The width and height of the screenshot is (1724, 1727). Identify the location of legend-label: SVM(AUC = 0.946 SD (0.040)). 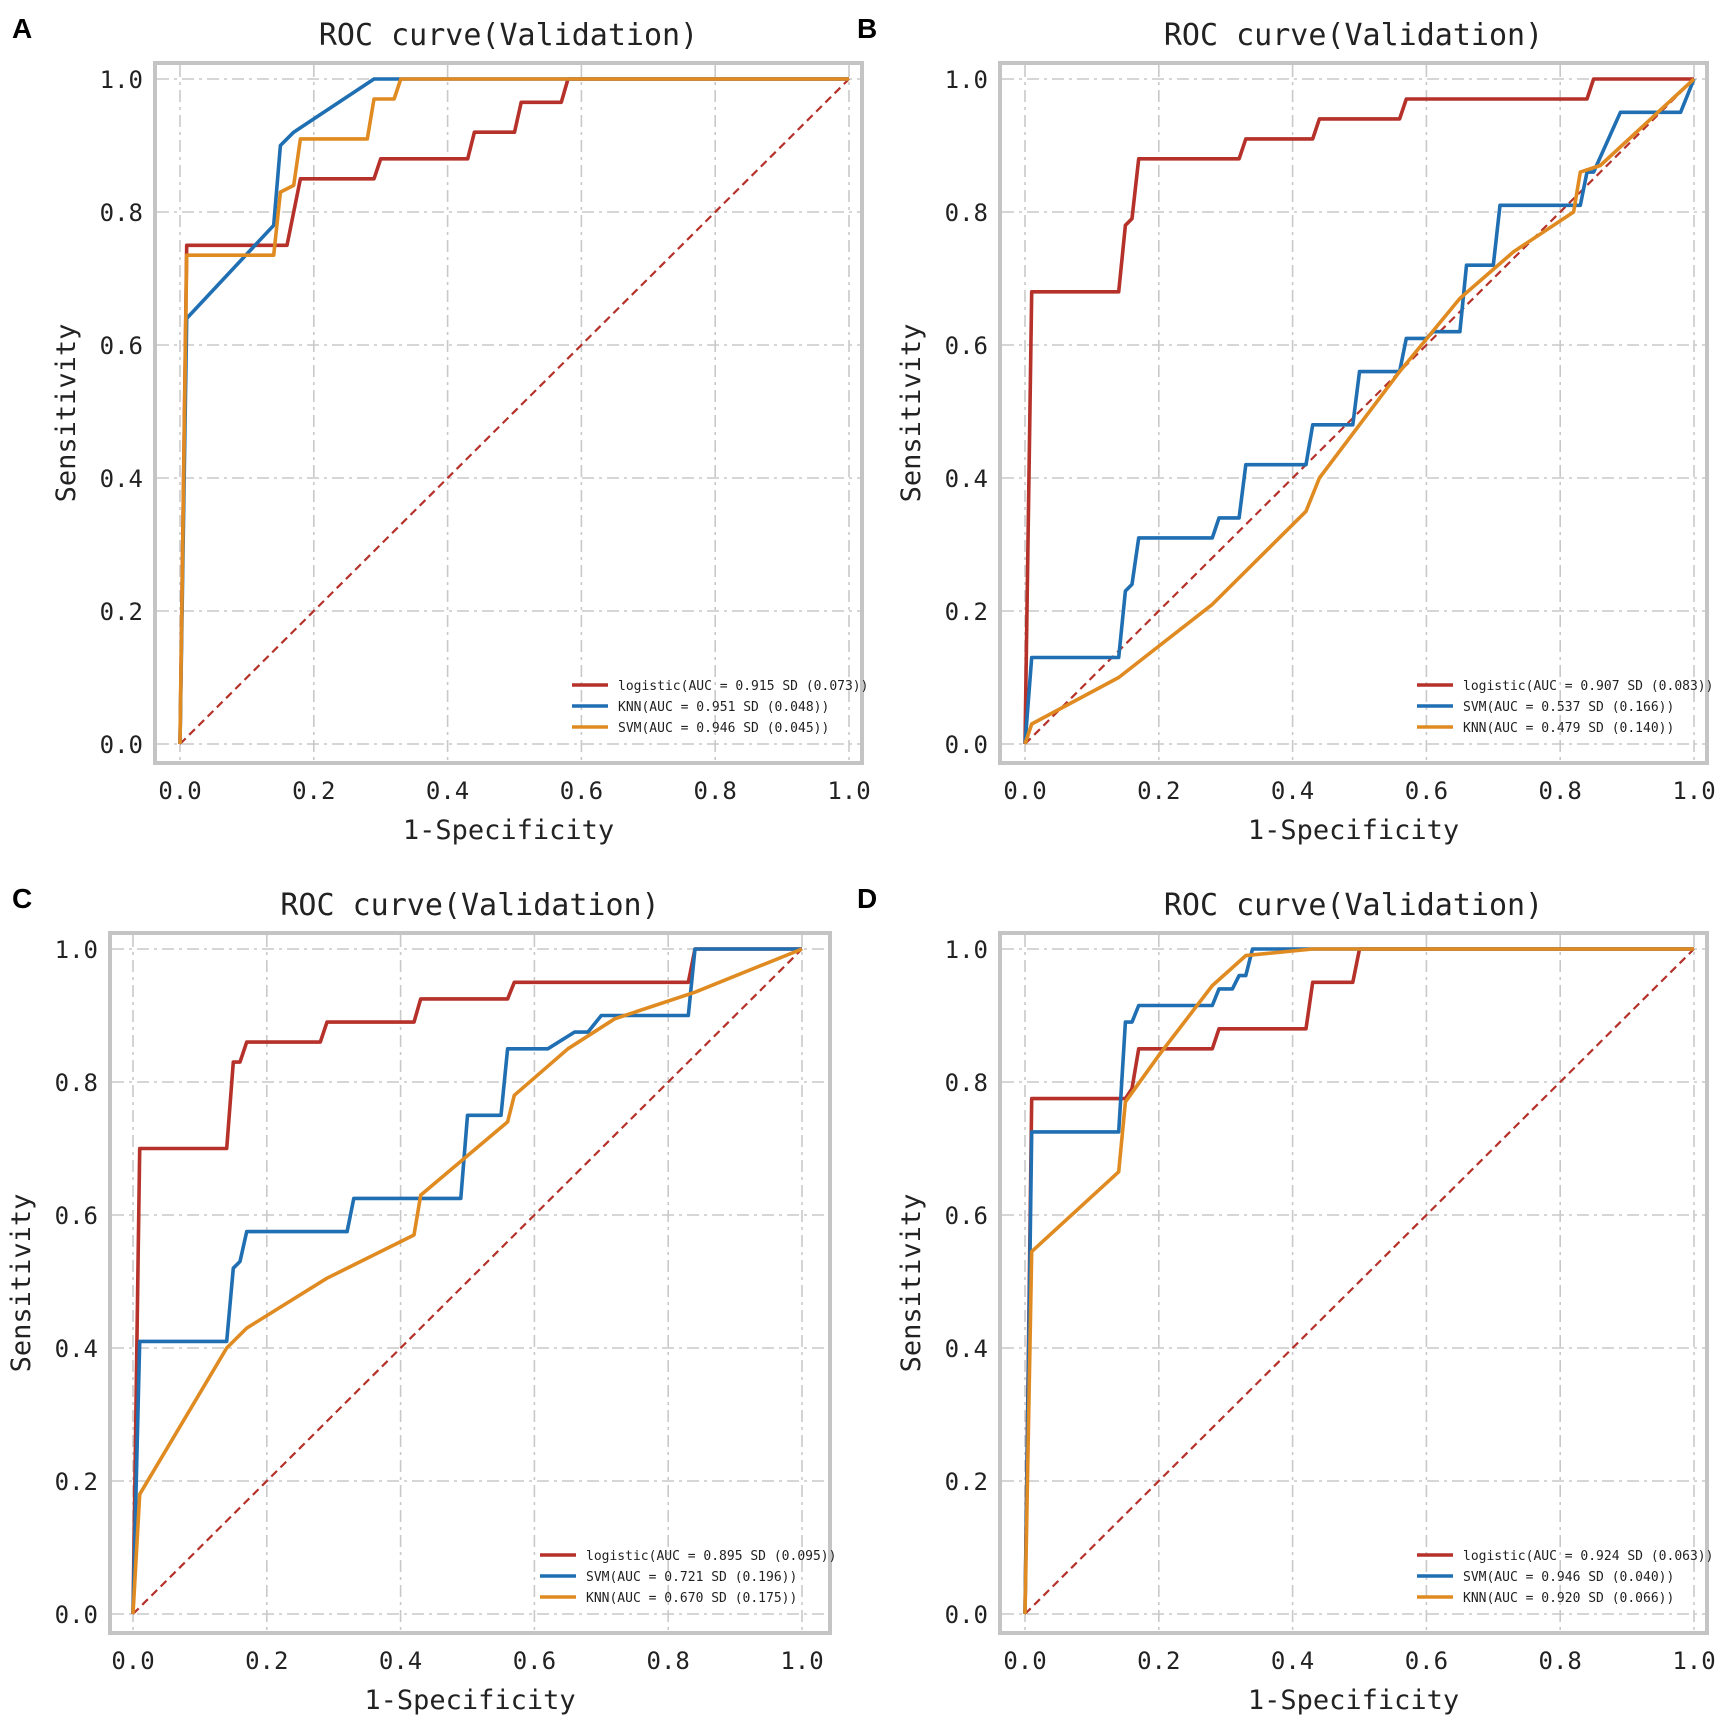
(1568, 1577).